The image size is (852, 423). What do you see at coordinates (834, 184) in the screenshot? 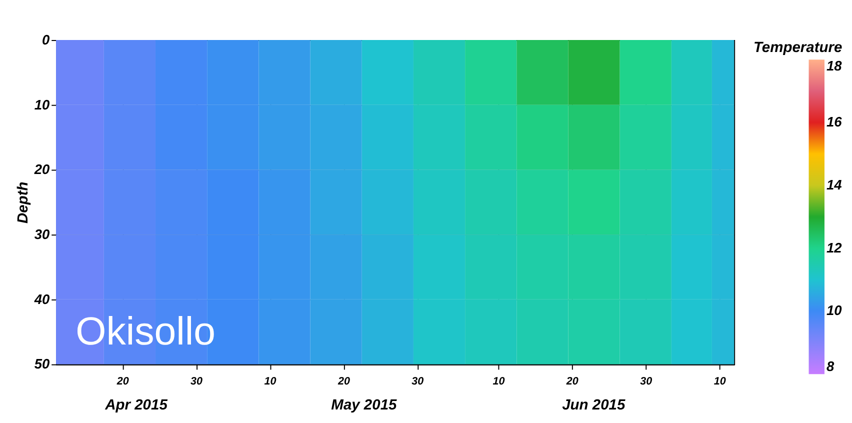
I see `color-bar-label: 14` at bounding box center [834, 184].